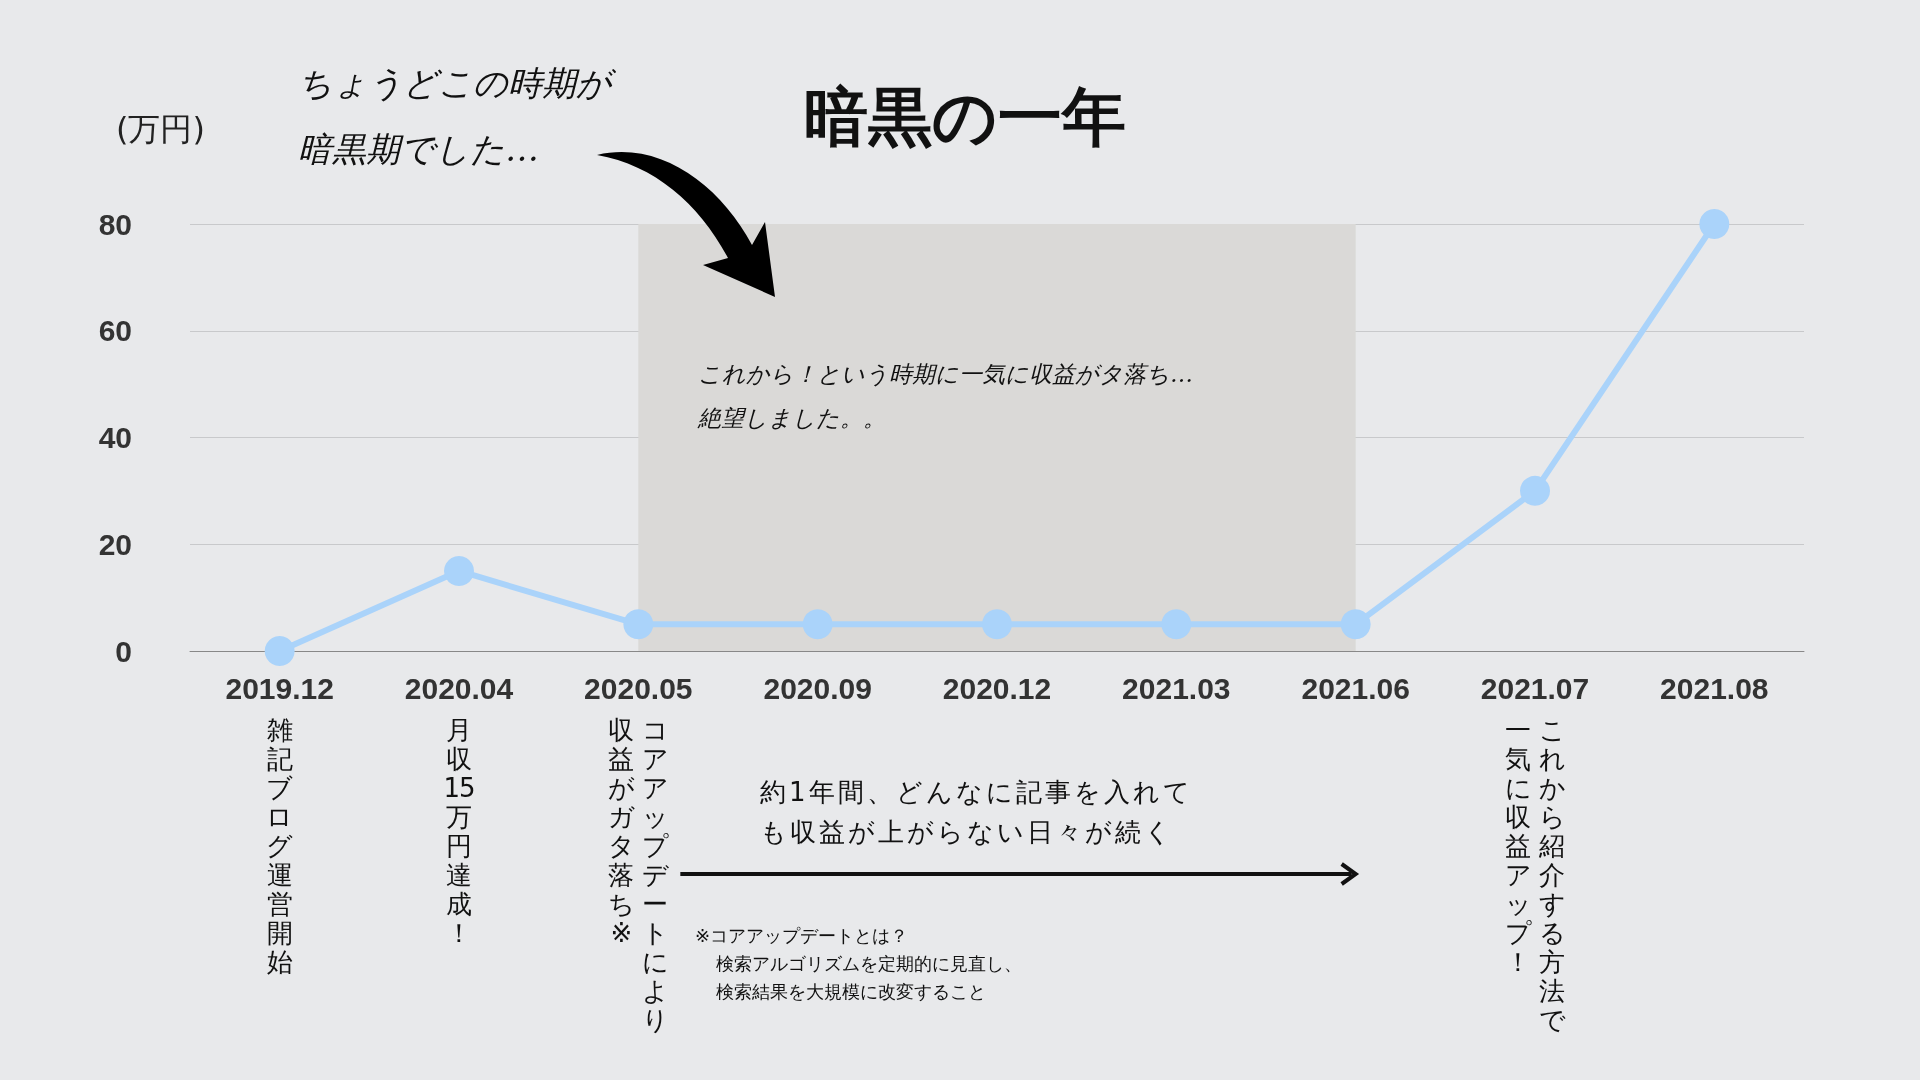 This screenshot has width=1920, height=1080. Describe the element at coordinates (279, 688) in the screenshot. I see `x-tick-label: 2019.12` at that location.